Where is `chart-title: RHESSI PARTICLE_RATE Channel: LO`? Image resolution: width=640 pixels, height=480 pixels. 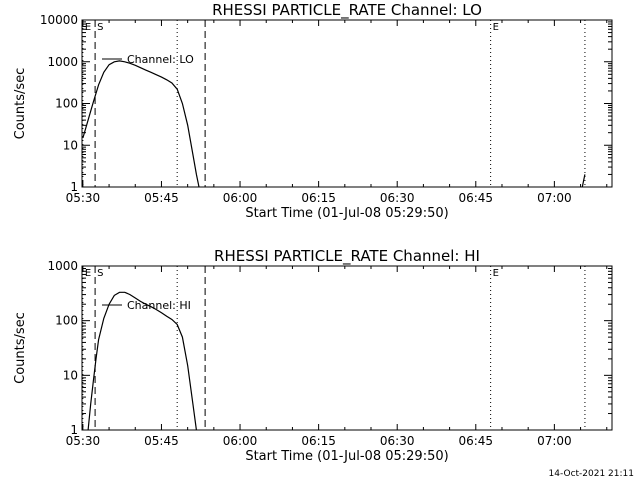
chart-title: RHESSI PARTICLE_RATE Channel: LO is located at coordinates (347, 10).